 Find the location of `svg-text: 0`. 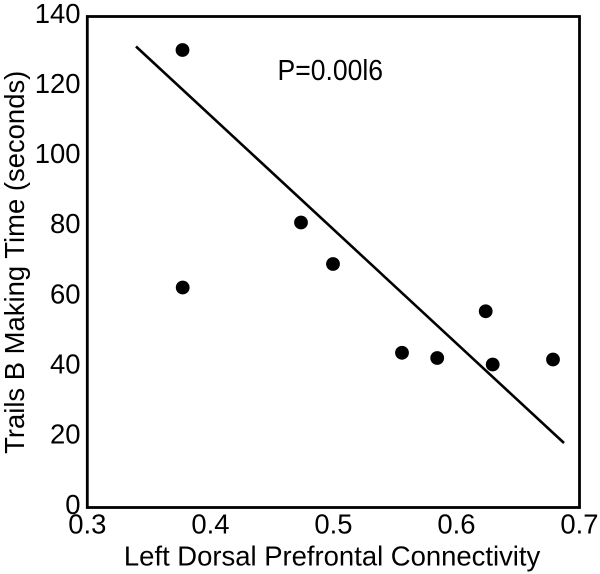

svg-text: 0 is located at coordinates (72, 504).